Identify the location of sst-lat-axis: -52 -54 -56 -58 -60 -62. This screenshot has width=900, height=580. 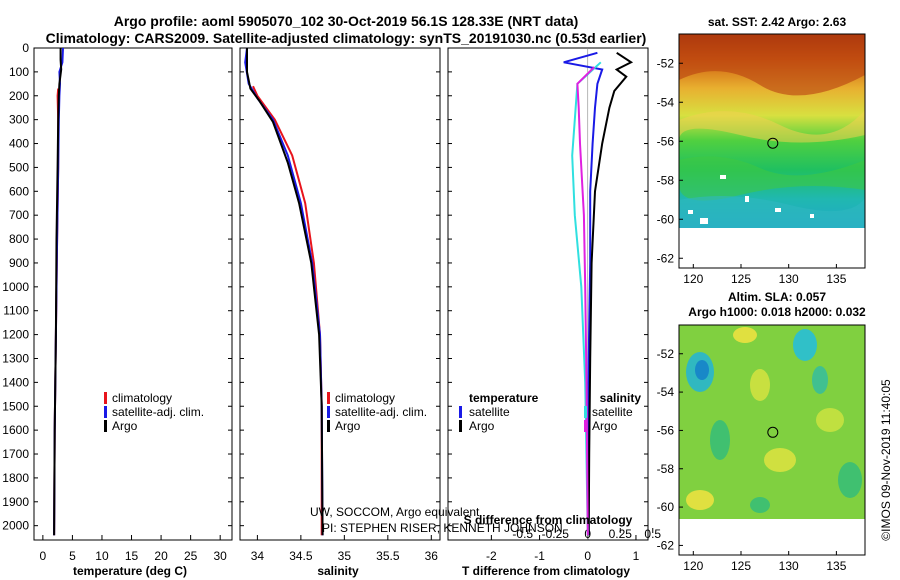
(670, 160).